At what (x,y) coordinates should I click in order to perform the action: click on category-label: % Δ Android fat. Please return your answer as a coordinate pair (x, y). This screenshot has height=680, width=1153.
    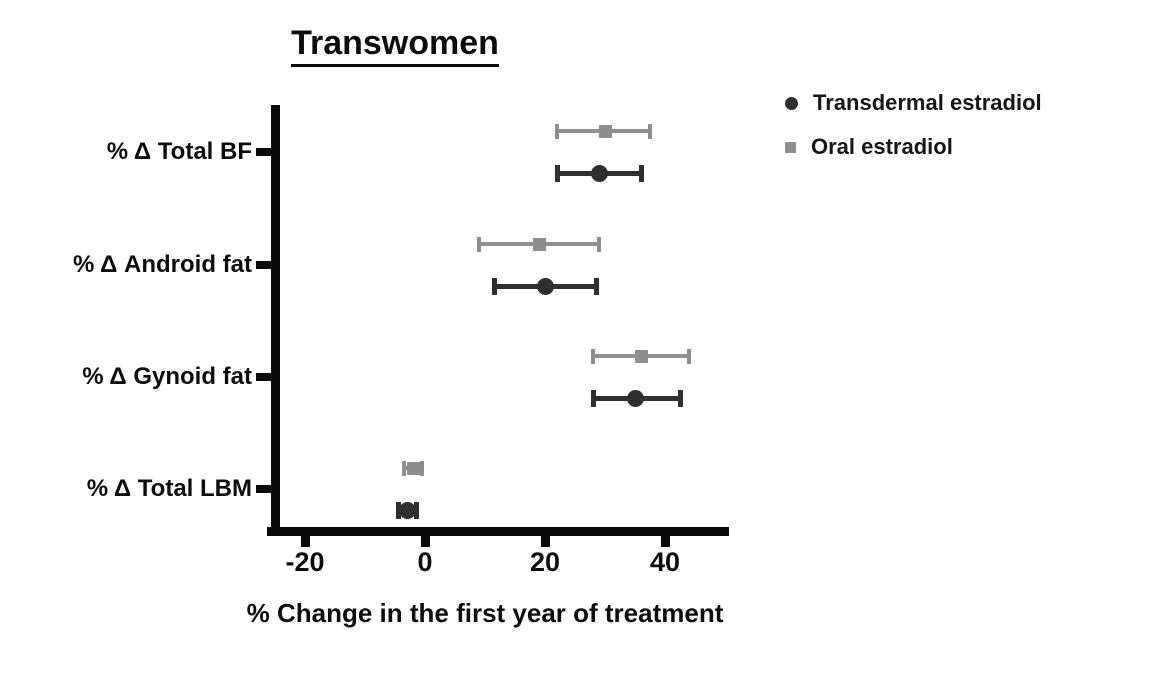
    Looking at the image, I should click on (162, 264).